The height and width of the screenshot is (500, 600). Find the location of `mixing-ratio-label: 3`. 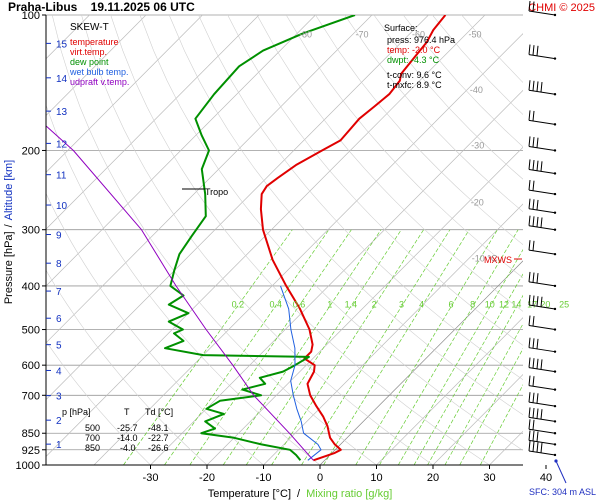

mixing-ratio-label: 3 is located at coordinates (401, 305).